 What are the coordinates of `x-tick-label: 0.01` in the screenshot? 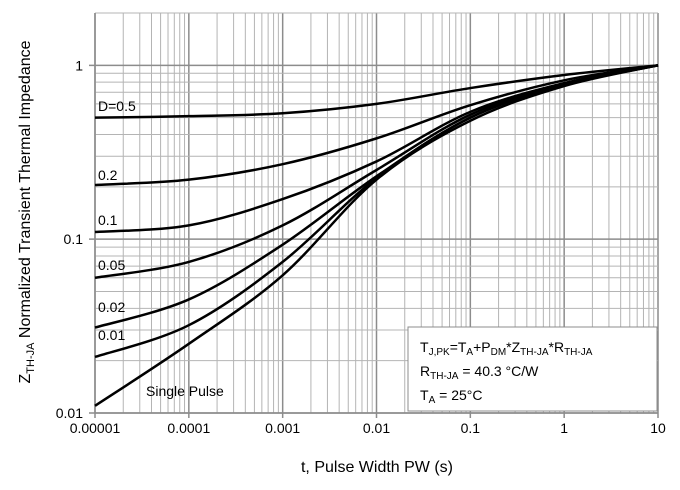 It's located at (376, 428).